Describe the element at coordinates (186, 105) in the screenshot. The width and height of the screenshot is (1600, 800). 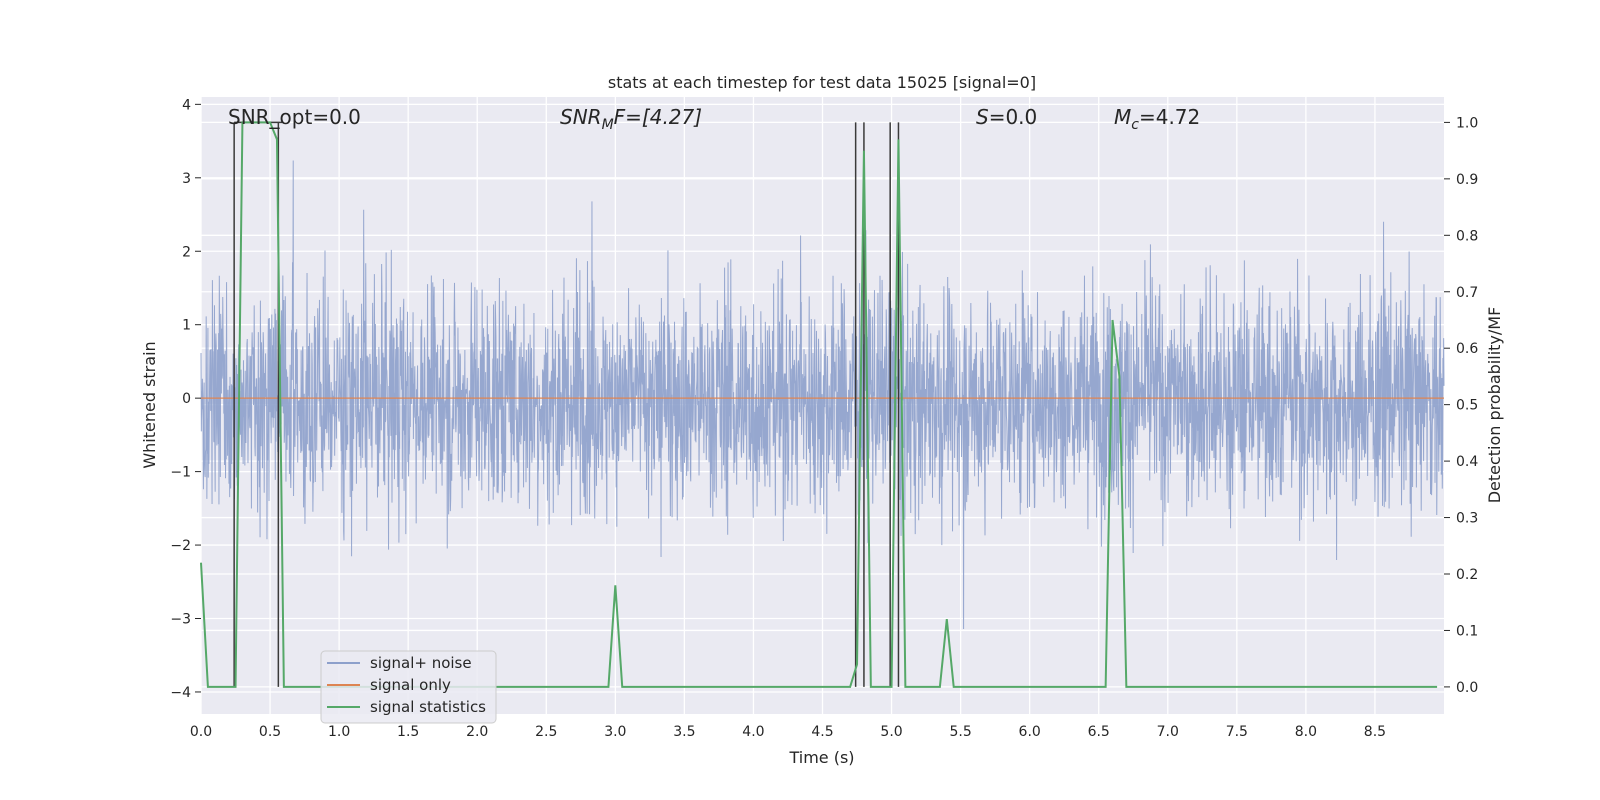
I see `y-tick-label-8: 4` at that location.